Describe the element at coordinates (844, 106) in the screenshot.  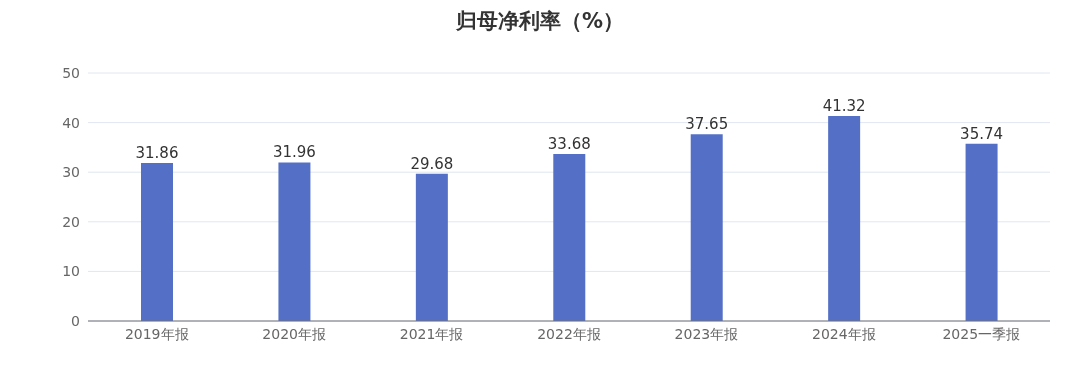
I see `data-label: 41.32` at that location.